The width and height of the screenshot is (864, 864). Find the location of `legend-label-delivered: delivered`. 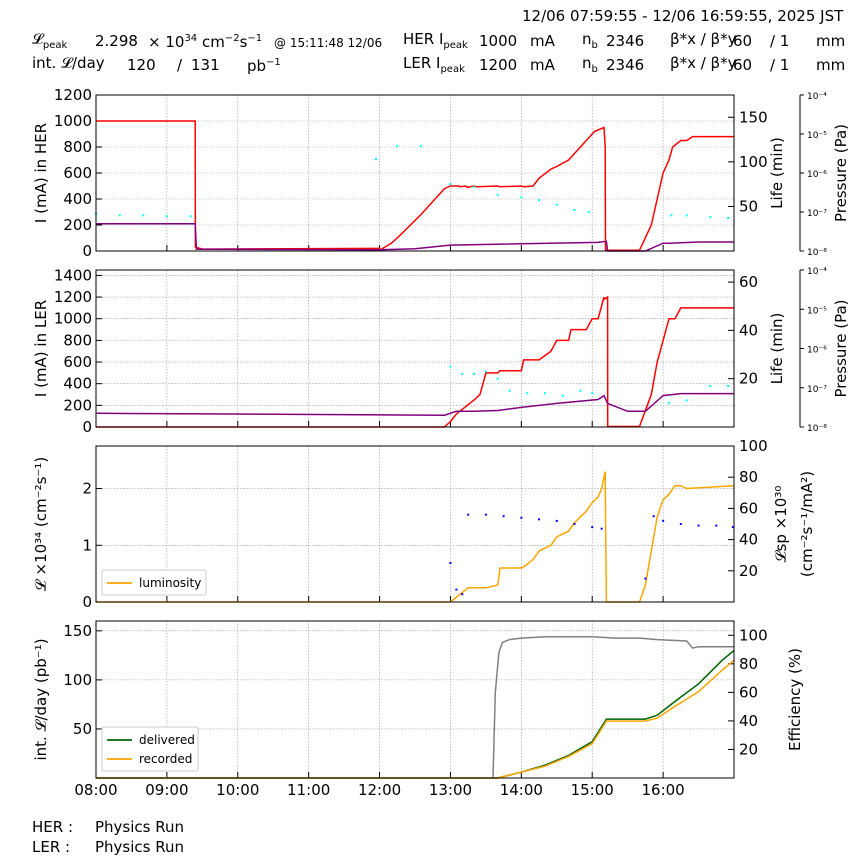

legend-label-delivered: delivered is located at coordinates (167, 740).